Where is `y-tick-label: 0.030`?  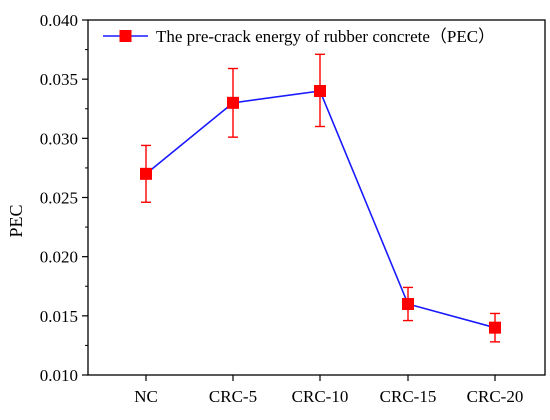
y-tick-label: 0.030 is located at coordinates (59, 138).